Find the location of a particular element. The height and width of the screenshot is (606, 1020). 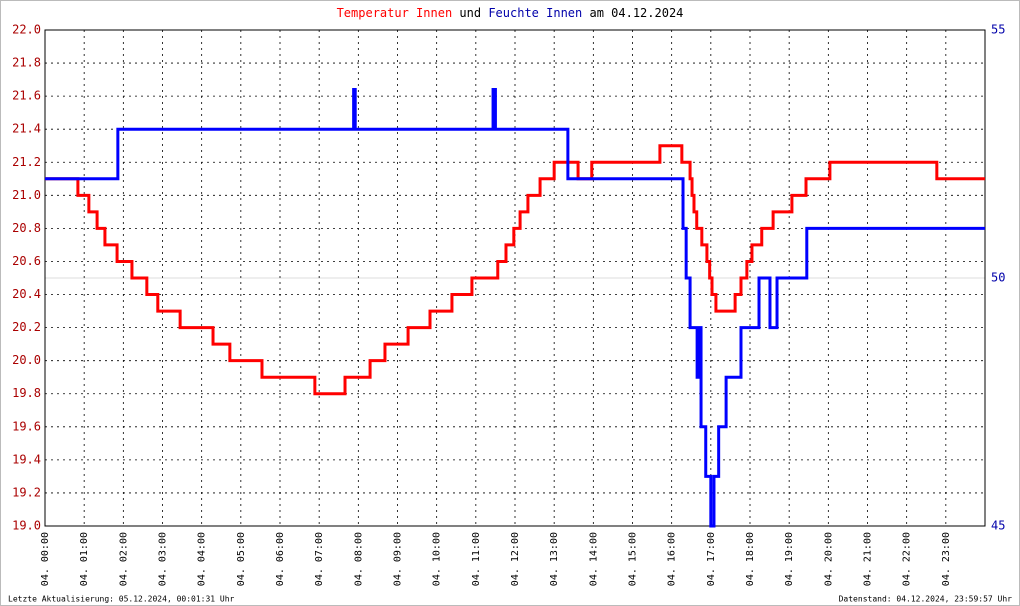

x-tick-label: 04. 11:00 is located at coordinates (476, 559).